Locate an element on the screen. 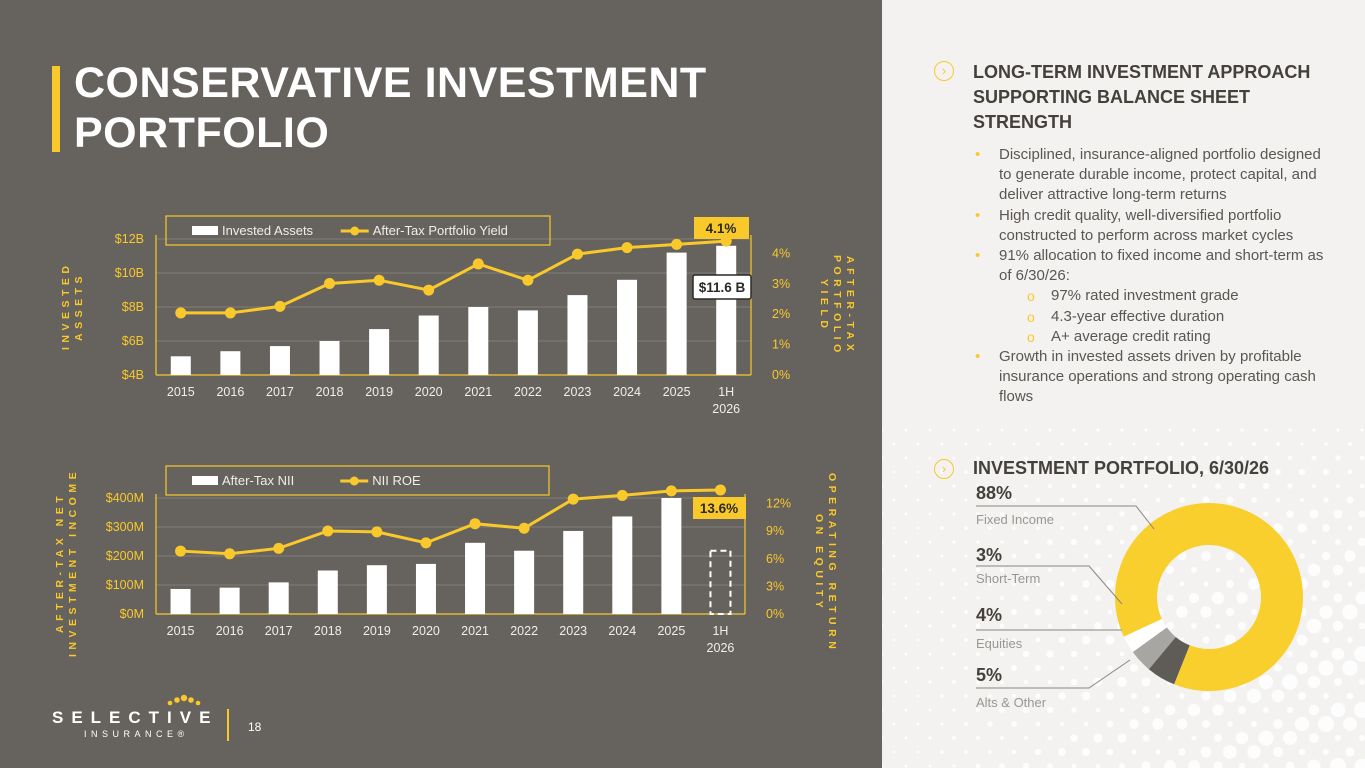  donut-slice is located at coordinates (1209, 596).